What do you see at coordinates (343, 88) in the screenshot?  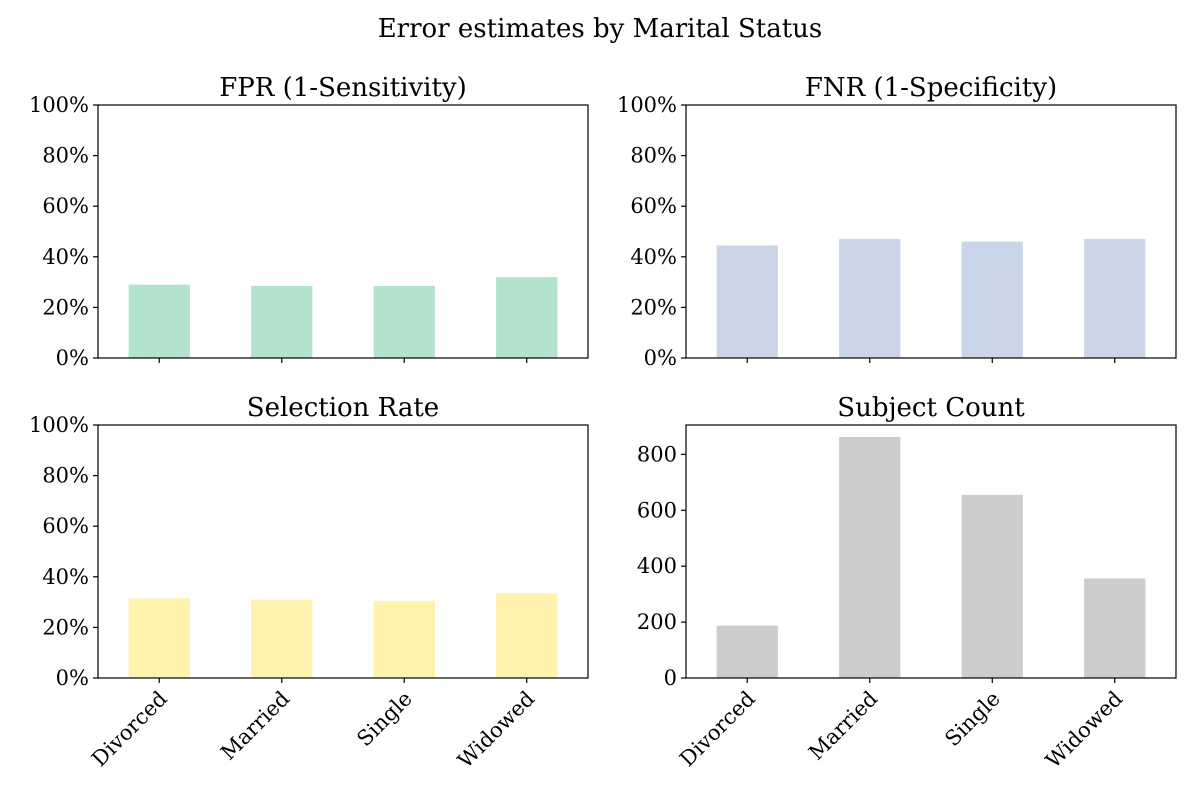 I see `panel-title: FPR (1-Sensitivity)` at bounding box center [343, 88].